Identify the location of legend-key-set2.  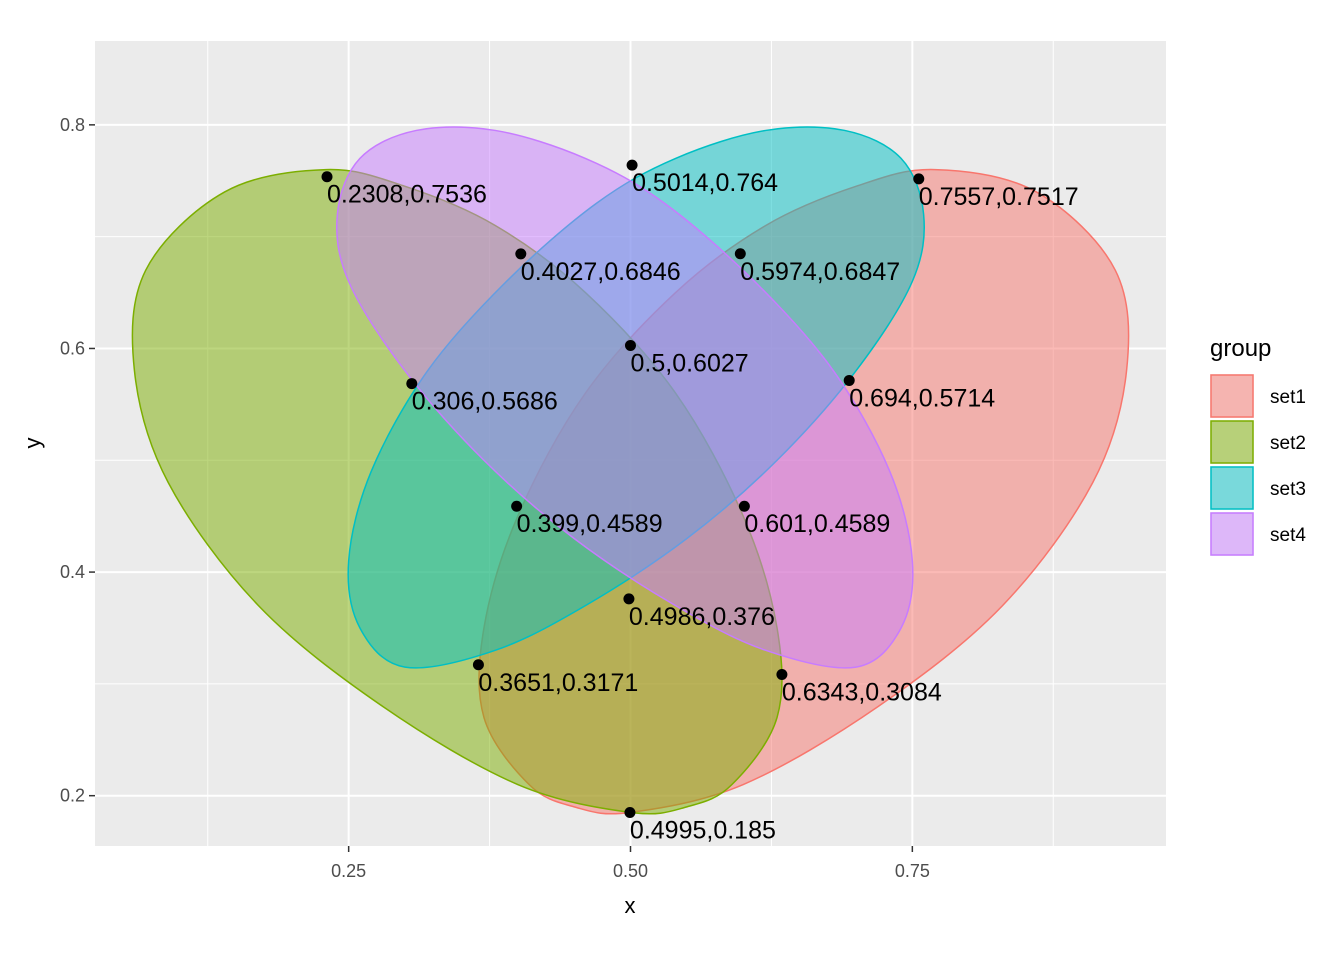
(1232, 442).